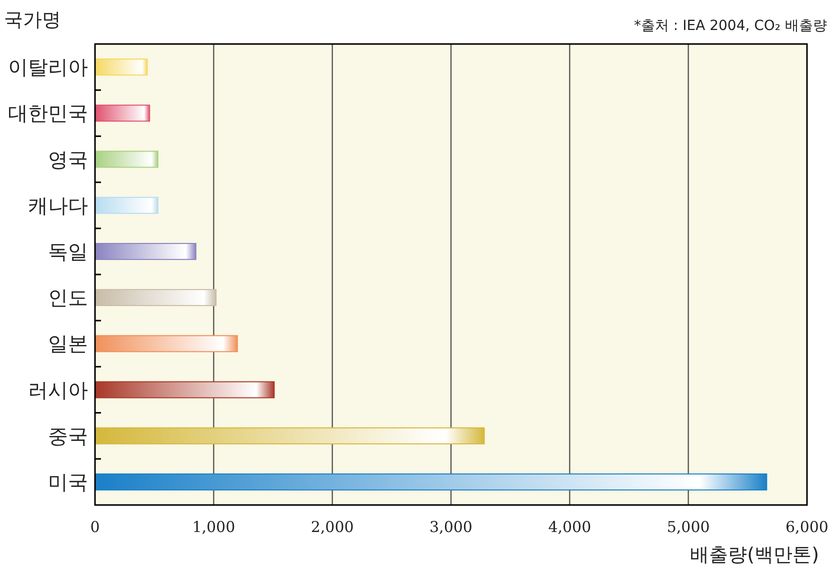  What do you see at coordinates (32, 20) in the screenshot?
I see `y-axis-title: 국가명` at bounding box center [32, 20].